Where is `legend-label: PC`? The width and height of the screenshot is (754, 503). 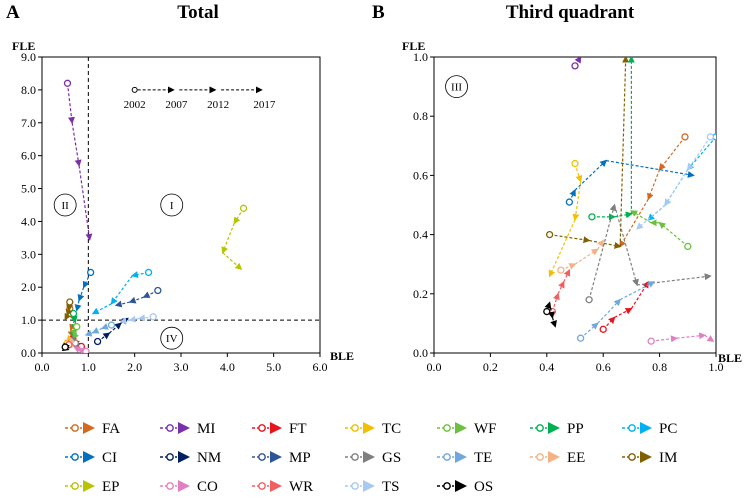 legend-label: PC is located at coordinates (668, 429).